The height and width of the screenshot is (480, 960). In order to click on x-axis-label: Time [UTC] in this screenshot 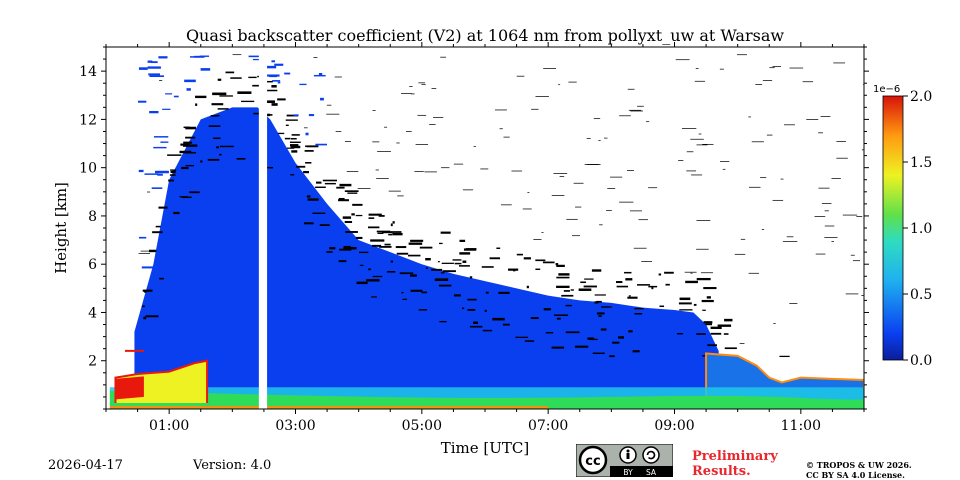, I will do `click(485, 448)`.